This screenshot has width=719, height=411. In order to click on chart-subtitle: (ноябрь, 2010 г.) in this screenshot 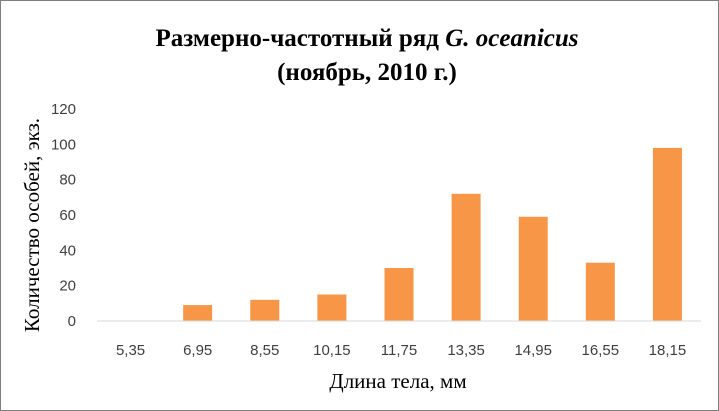, I will do `click(367, 72)`.